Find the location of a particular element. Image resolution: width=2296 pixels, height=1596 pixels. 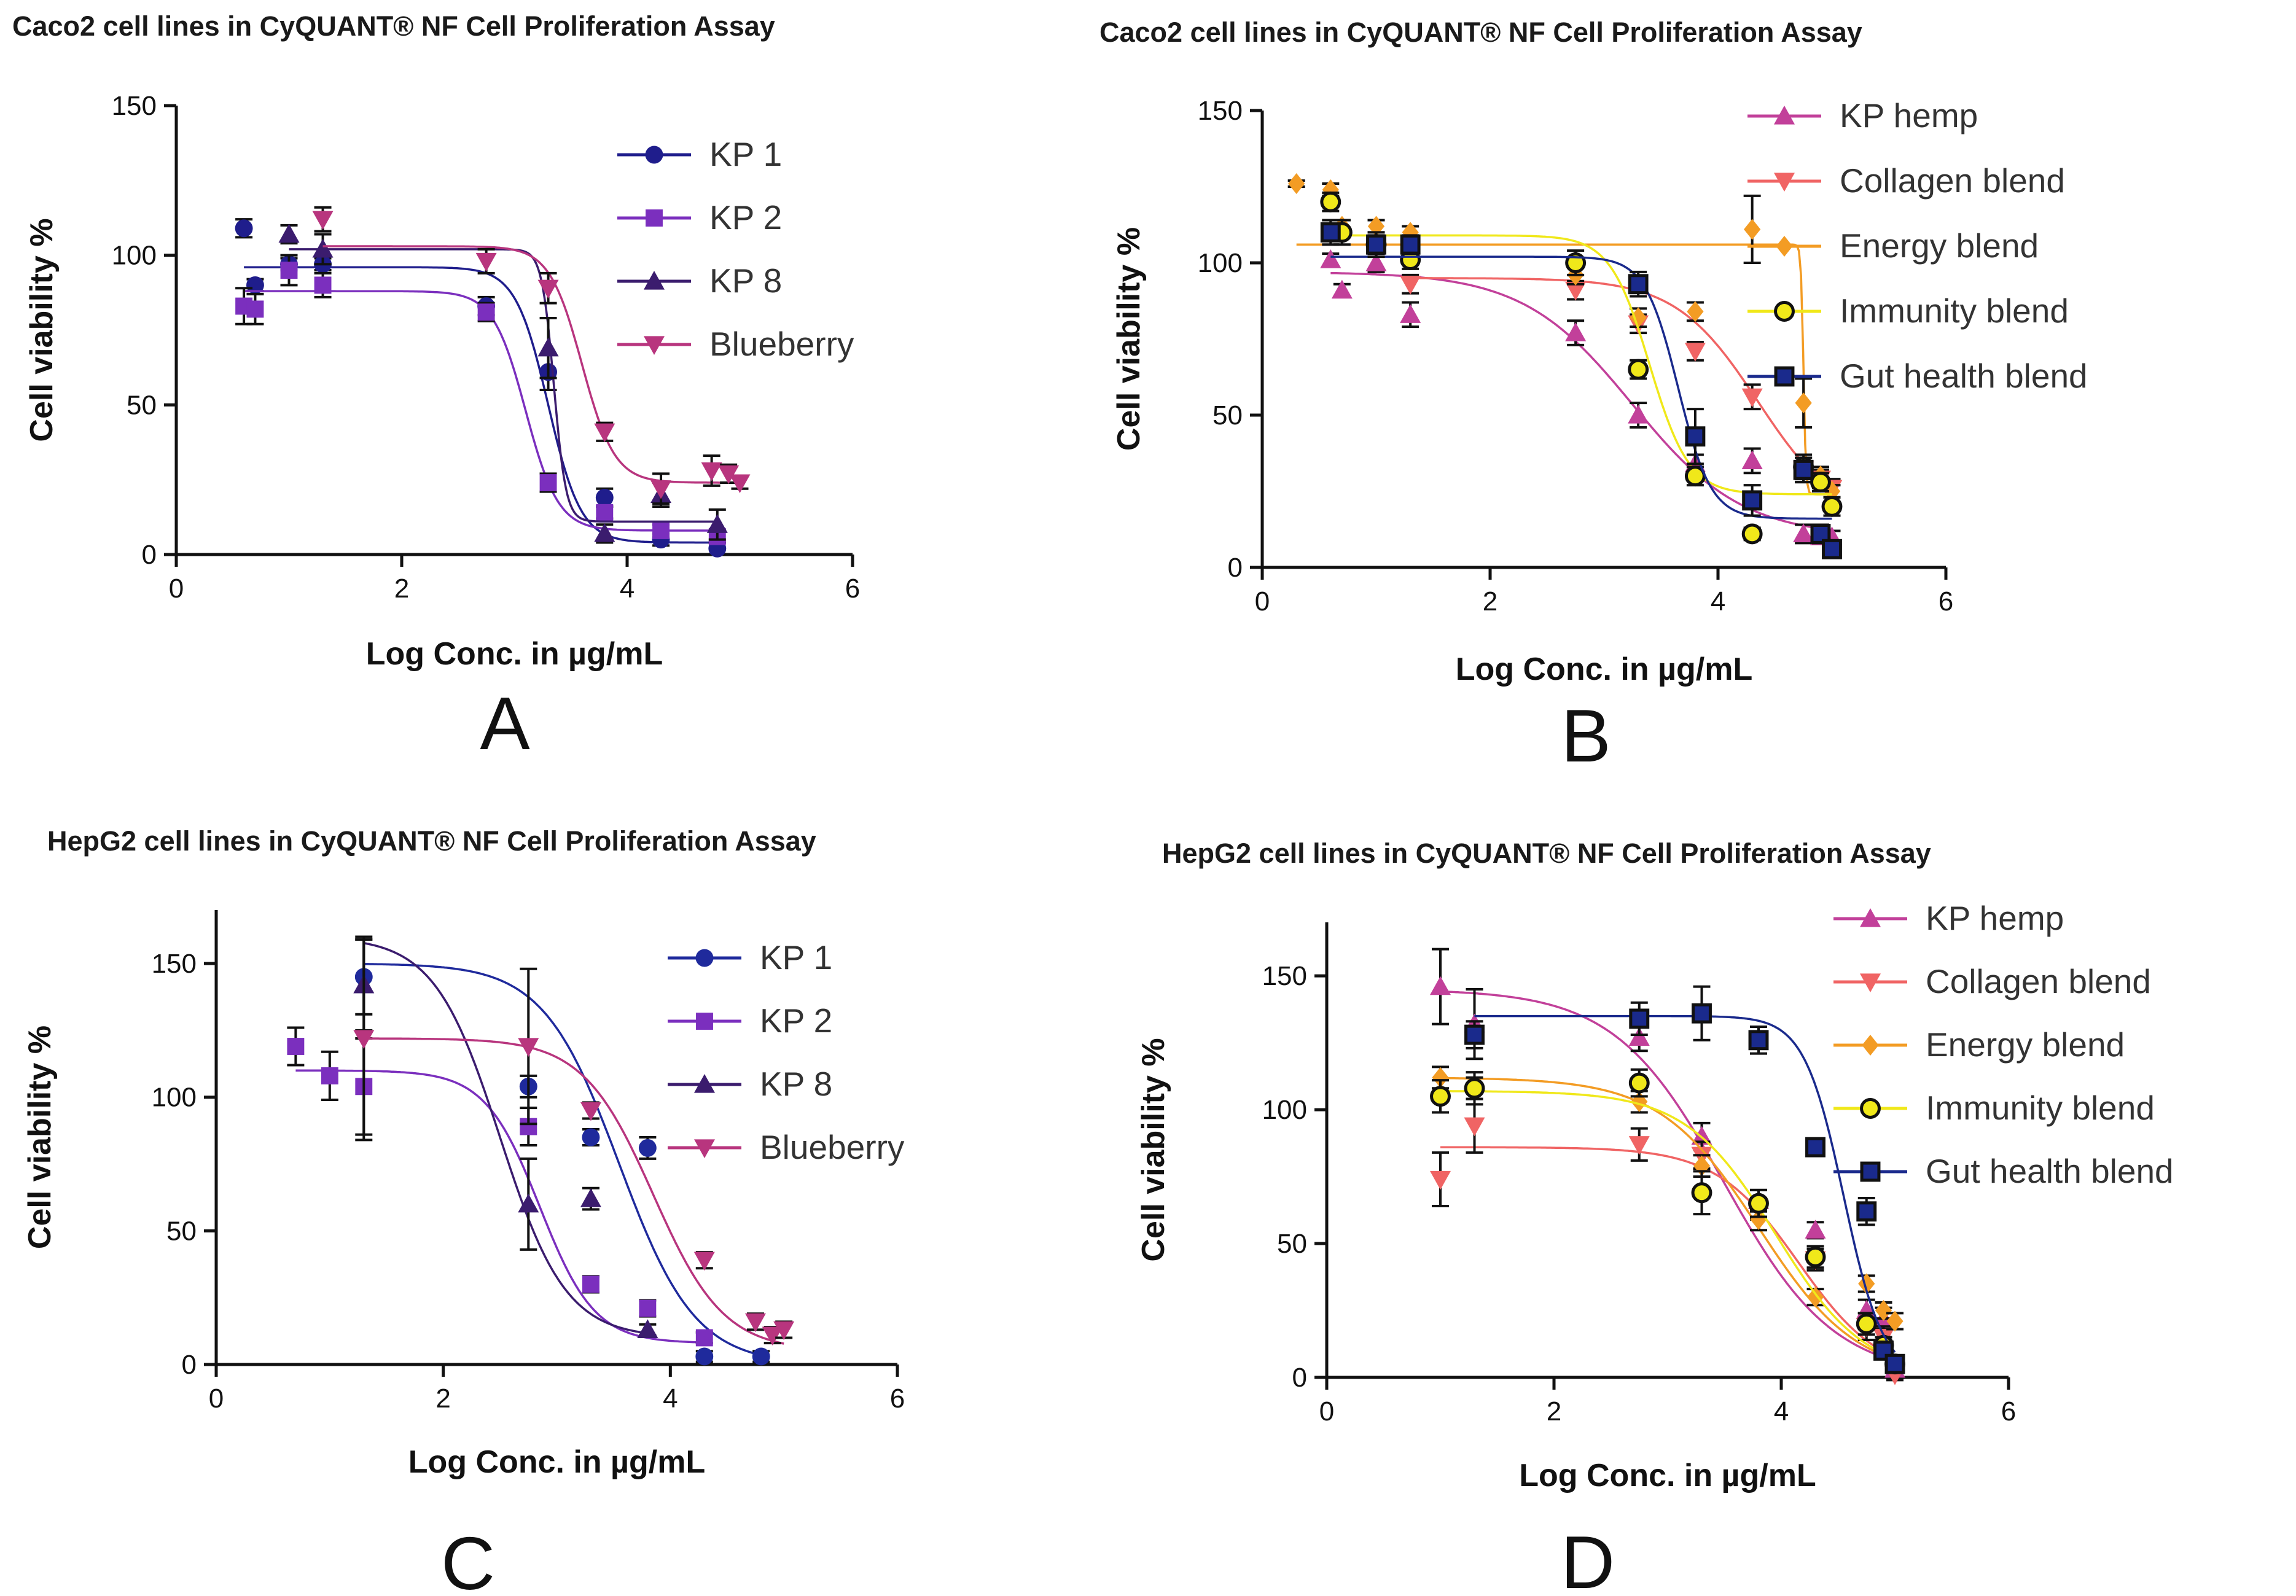

legend-label: Energy blend is located at coordinates (1939, 246).